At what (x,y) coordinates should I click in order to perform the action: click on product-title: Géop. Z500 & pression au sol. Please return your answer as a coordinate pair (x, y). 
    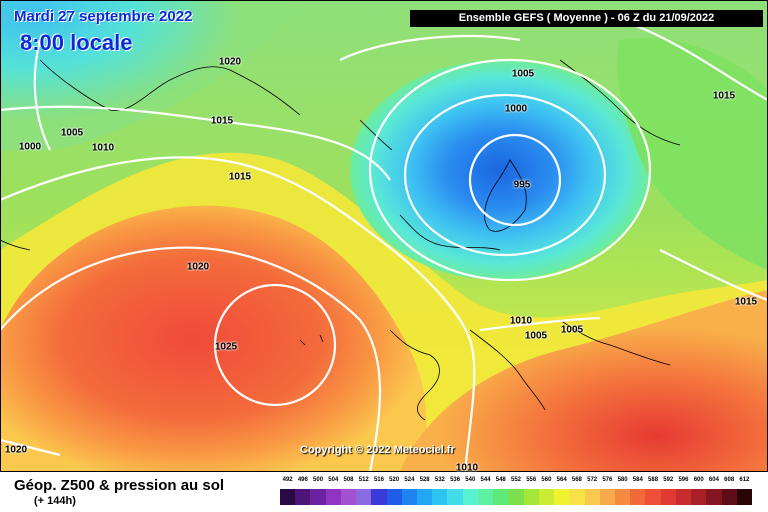
    Looking at the image, I should click on (119, 485).